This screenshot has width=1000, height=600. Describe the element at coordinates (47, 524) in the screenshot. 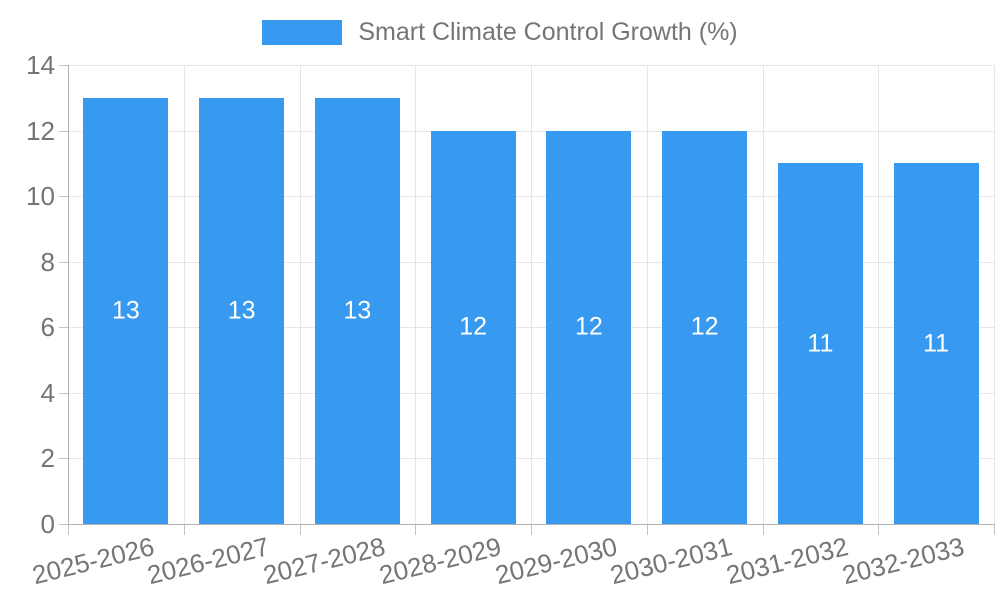

I see `y-axis-tick-label: 0` at that location.